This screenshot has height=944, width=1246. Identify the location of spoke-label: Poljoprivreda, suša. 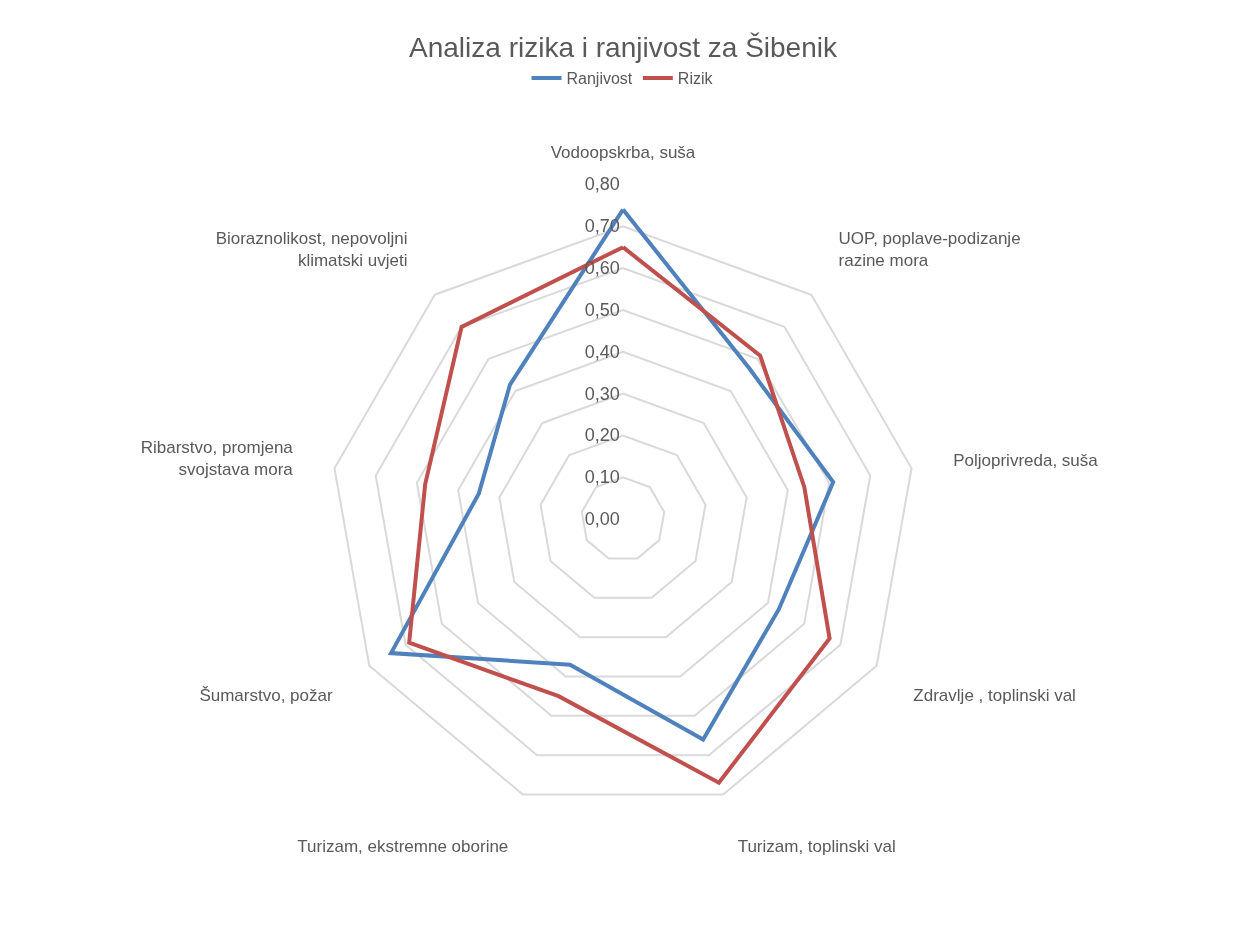
(1026, 461).